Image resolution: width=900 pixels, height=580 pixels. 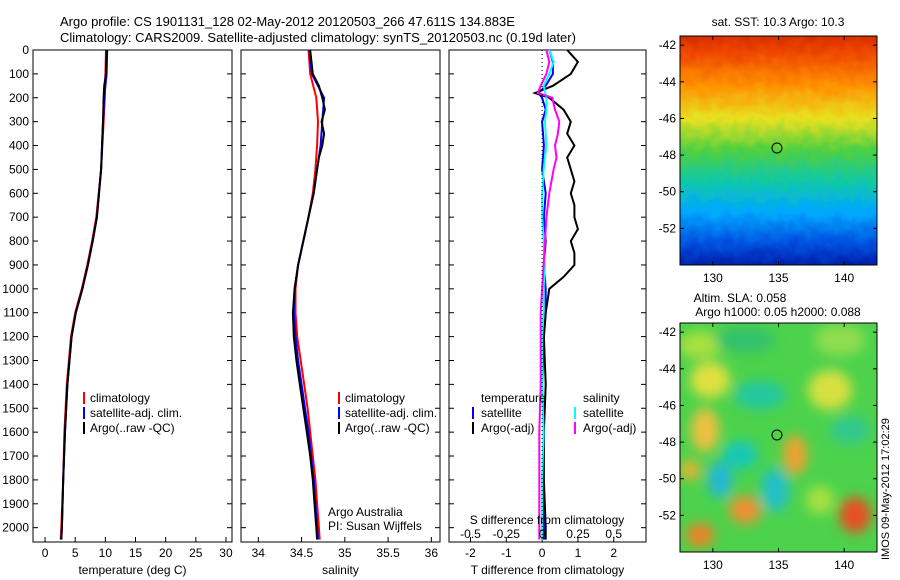 I want to click on sla-map-subtitle: Argo h1000: 0.05 h2000: 0.088, so click(x=778, y=312).